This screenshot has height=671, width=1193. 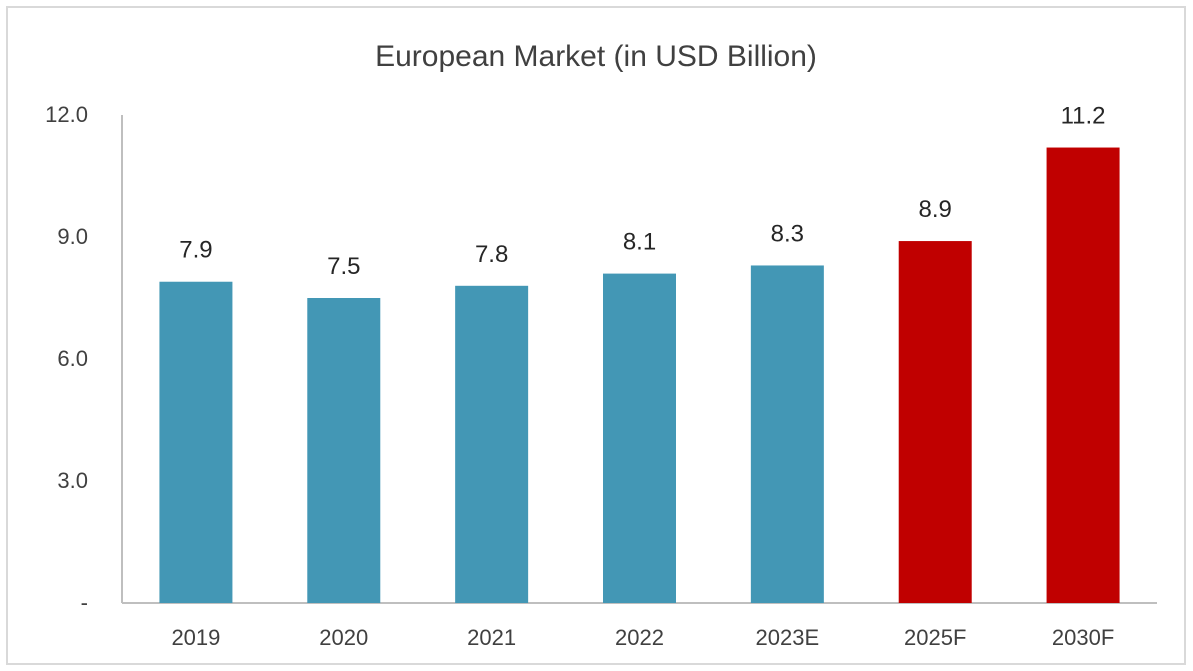 I want to click on x-axis: 2019 2020 2021 2022 2023E 2025F 2030F, so click(x=639, y=626).